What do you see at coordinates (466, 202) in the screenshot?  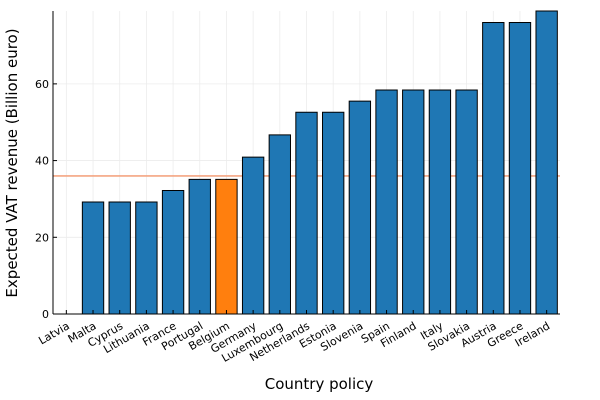 I see `bar-slovakia` at bounding box center [466, 202].